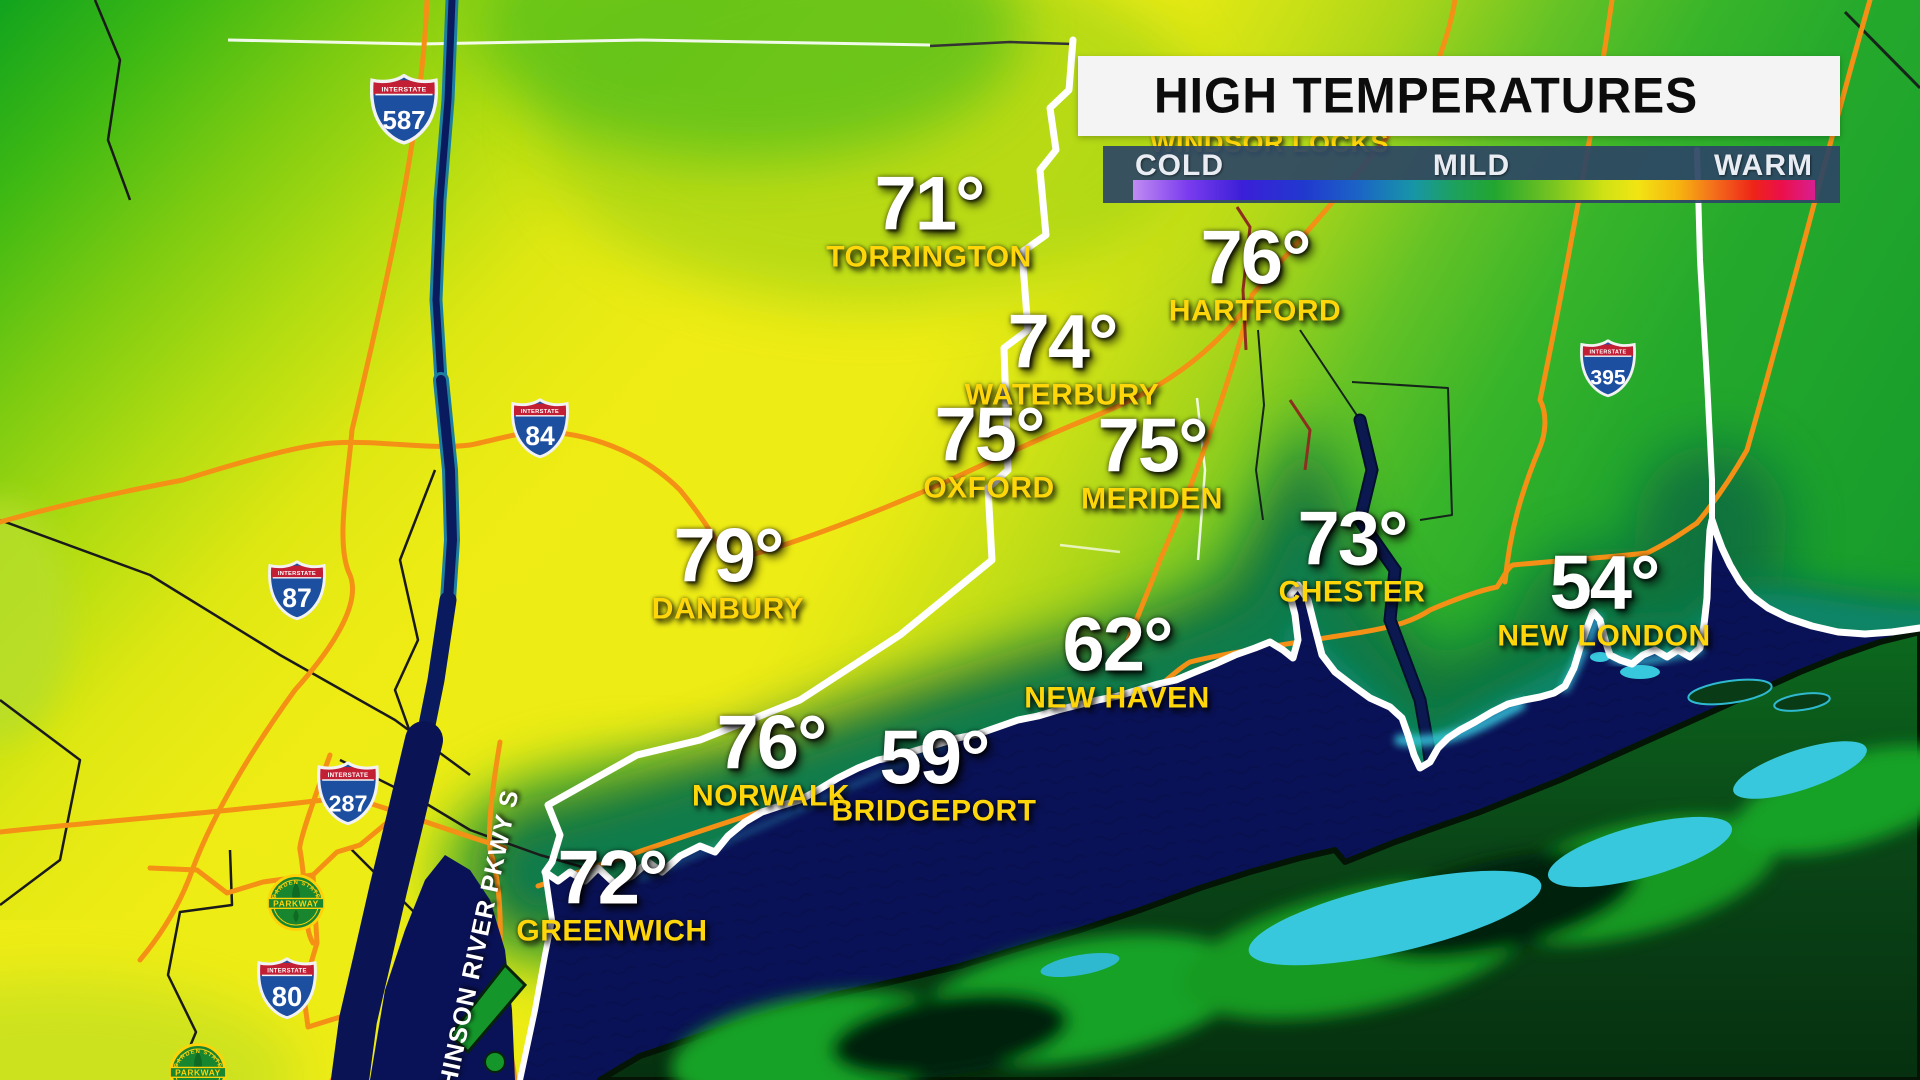 This screenshot has width=1920, height=1080. I want to click on legend-label-mild: MILD, so click(1471, 165).